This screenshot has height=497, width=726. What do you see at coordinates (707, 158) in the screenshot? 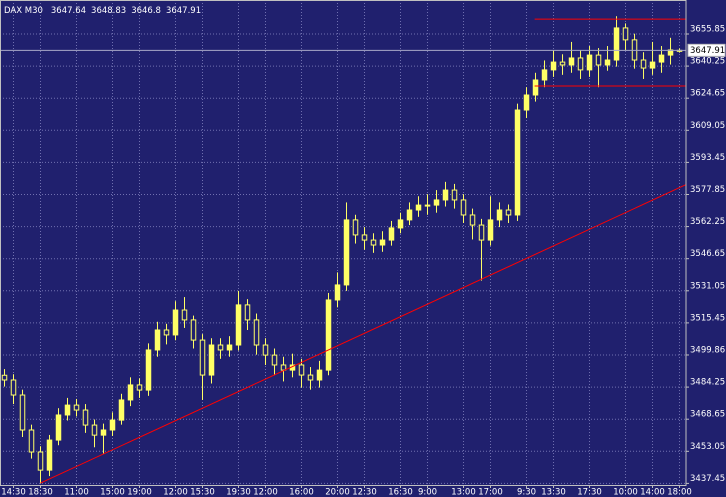
I see `y-tick-label: 3593.45` at bounding box center [707, 158].